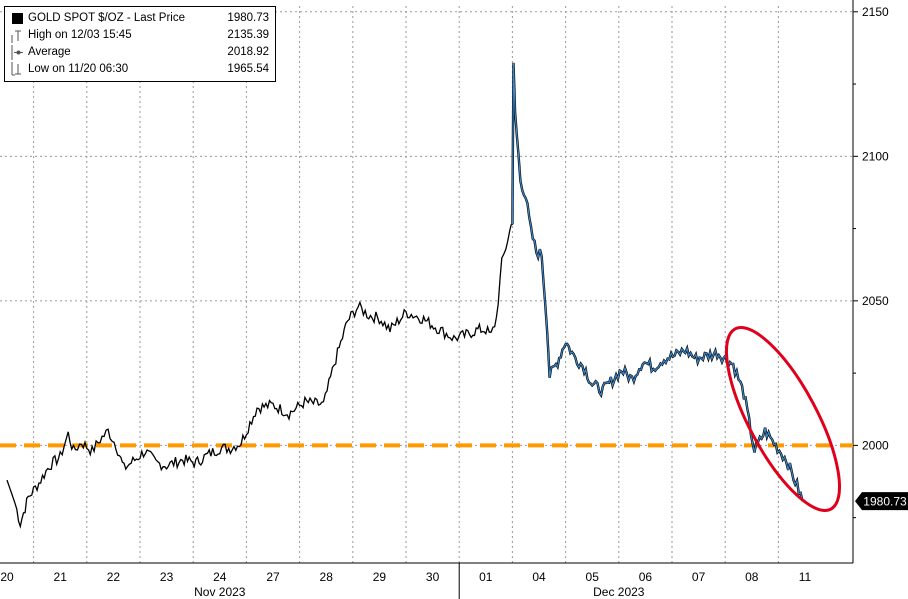  Describe the element at coordinates (486, 577) in the screenshot. I see `x-tick-label: 01` at that location.